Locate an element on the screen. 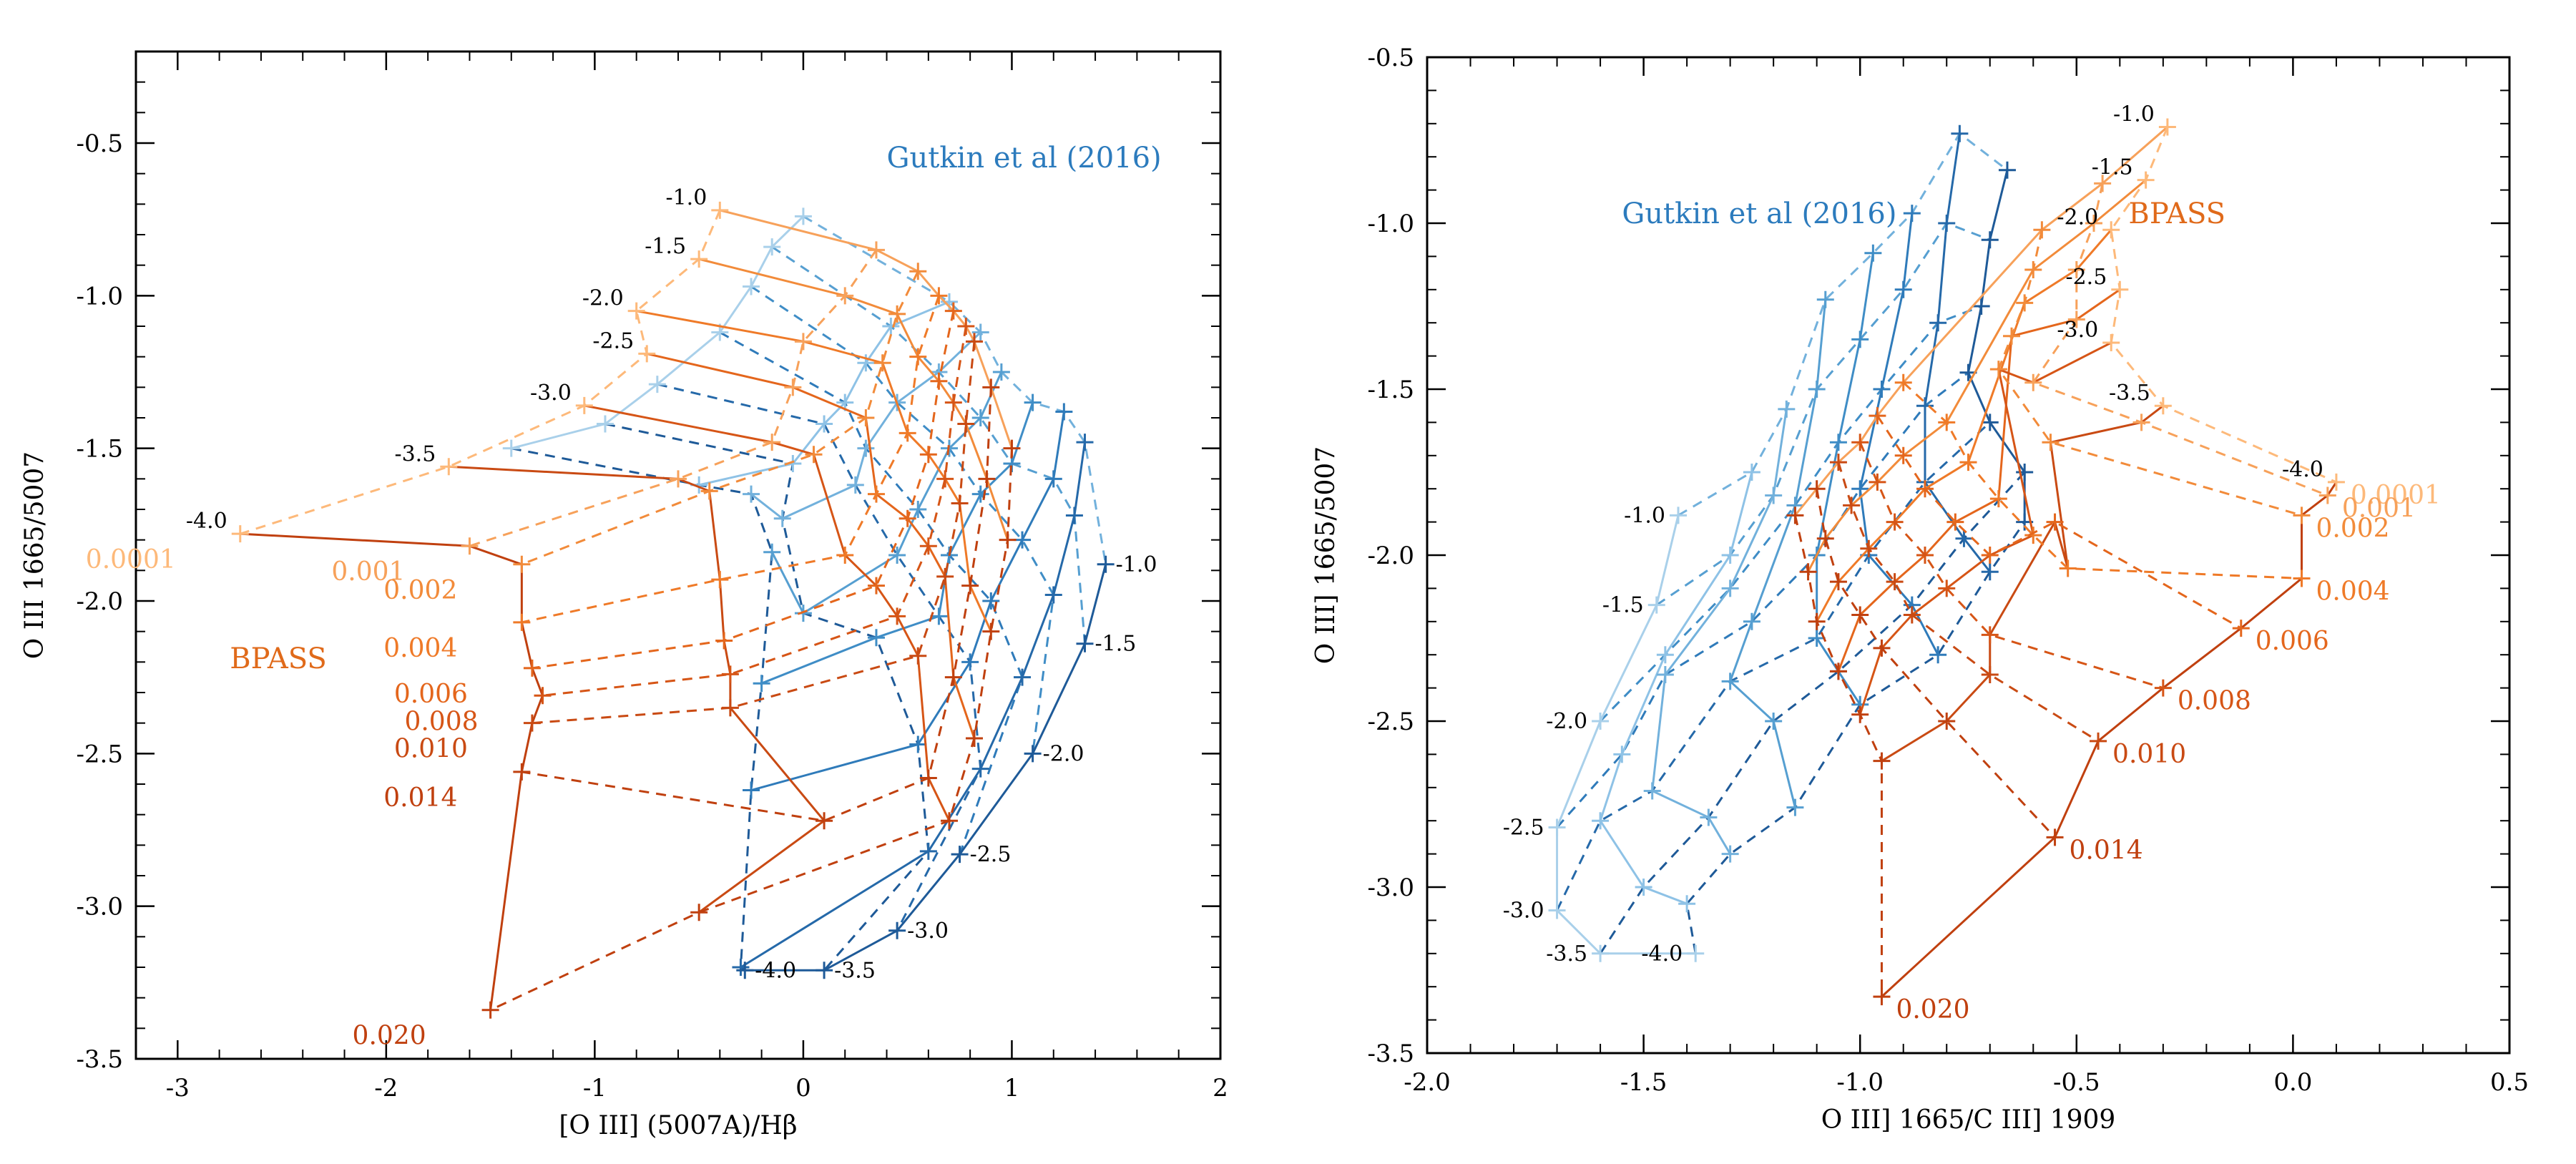  bpass-metallicity-label: 0.014 is located at coordinates (420, 798).